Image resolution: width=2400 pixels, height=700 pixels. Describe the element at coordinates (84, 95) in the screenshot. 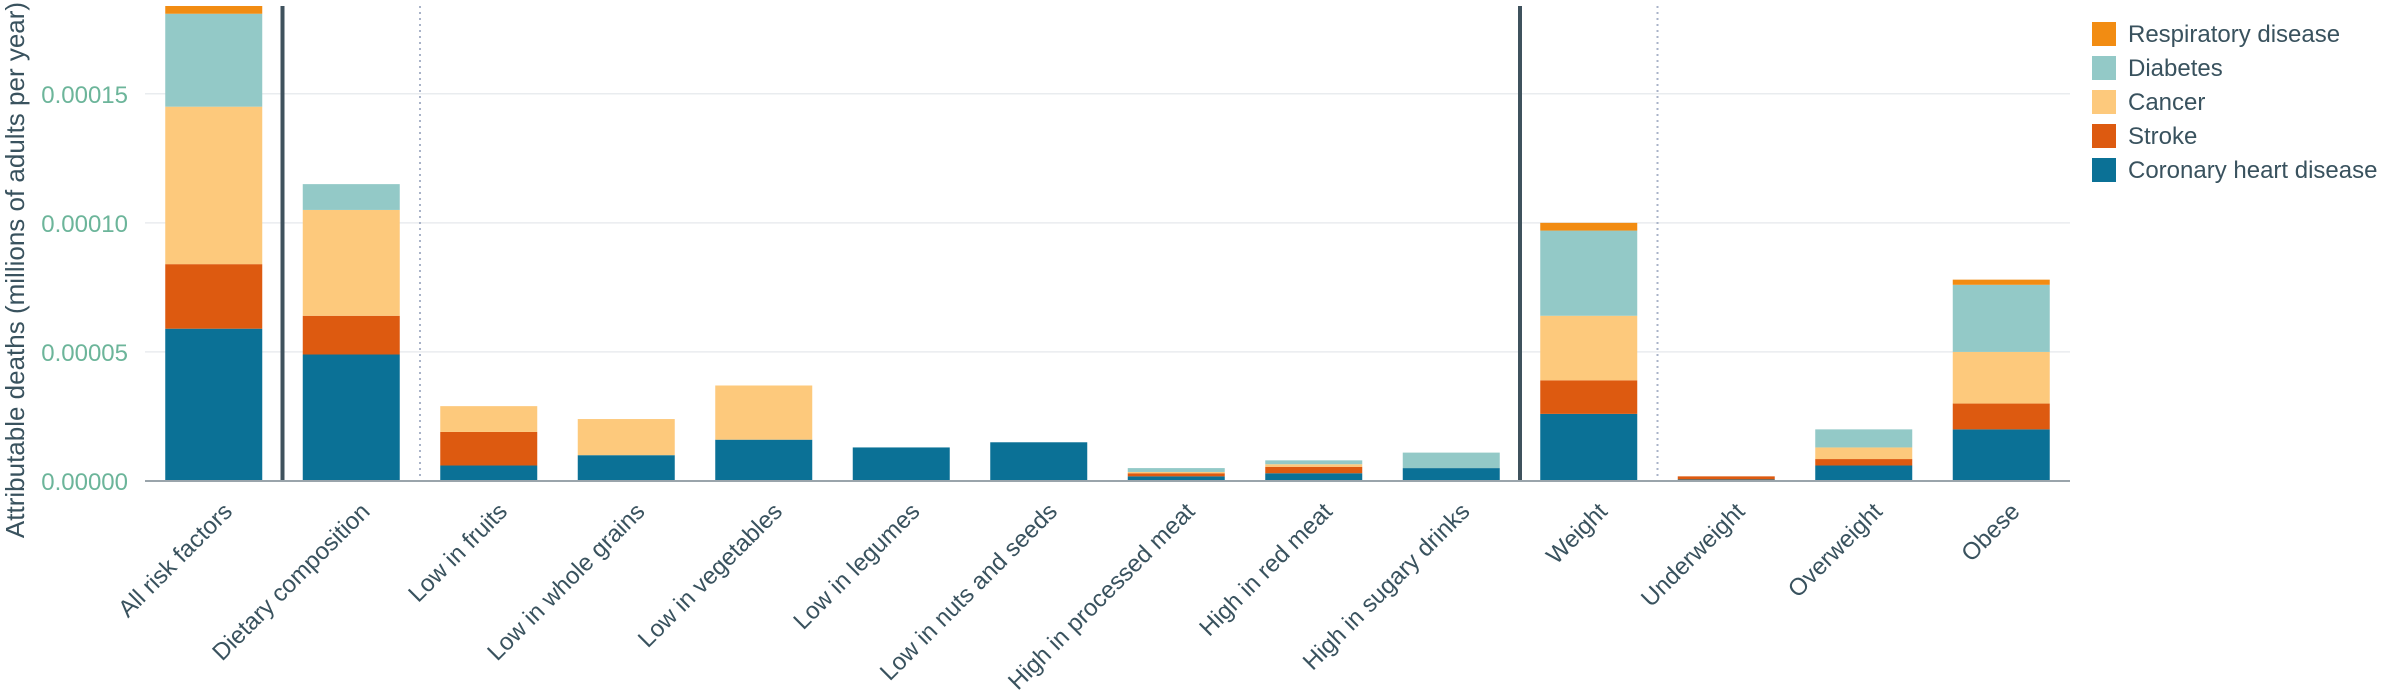

I see `y-tick-label: 0.00015` at that location.